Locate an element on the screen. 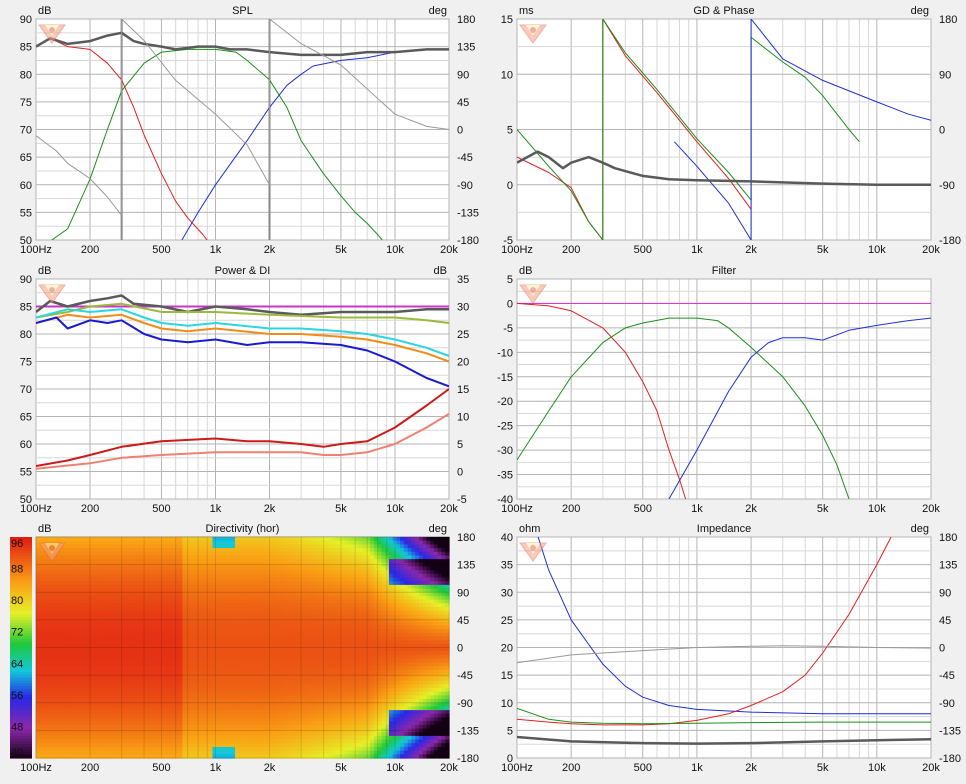  x-tick-label: 20k is located at coordinates (931, 509).